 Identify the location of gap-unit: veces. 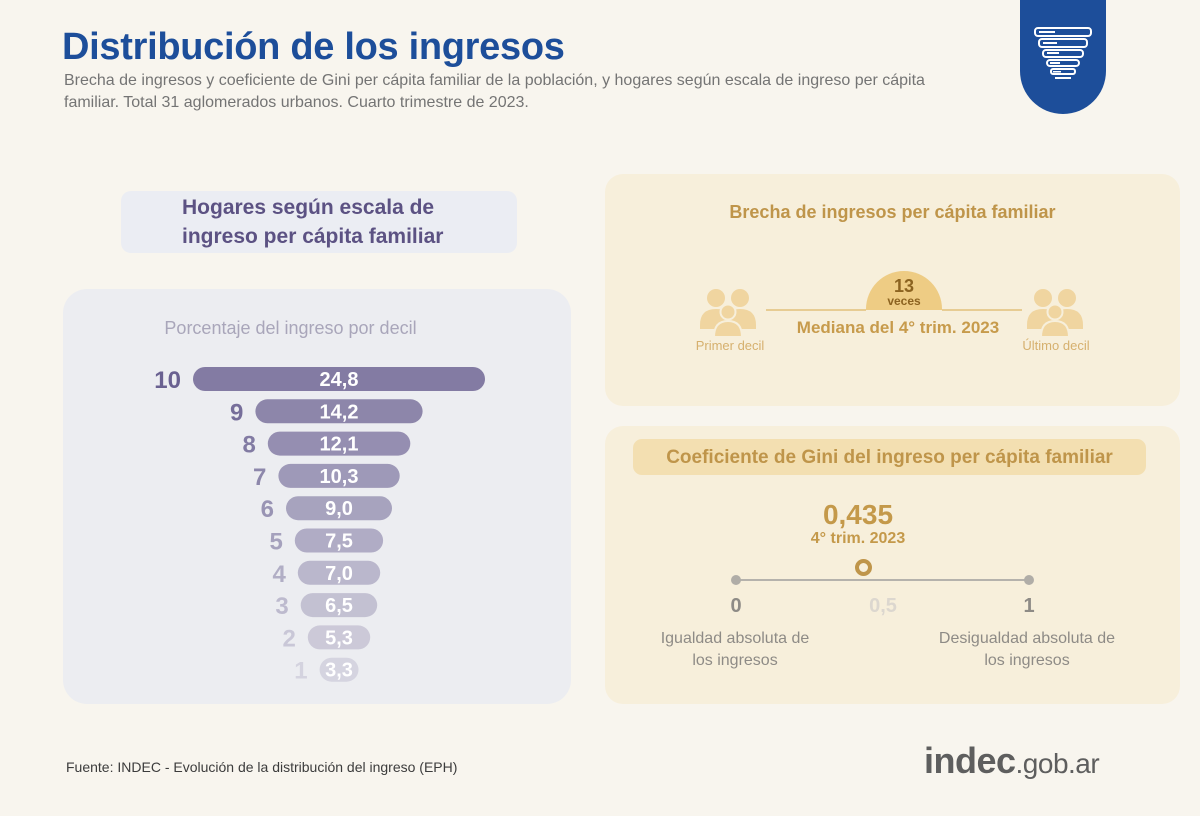
(904, 301).